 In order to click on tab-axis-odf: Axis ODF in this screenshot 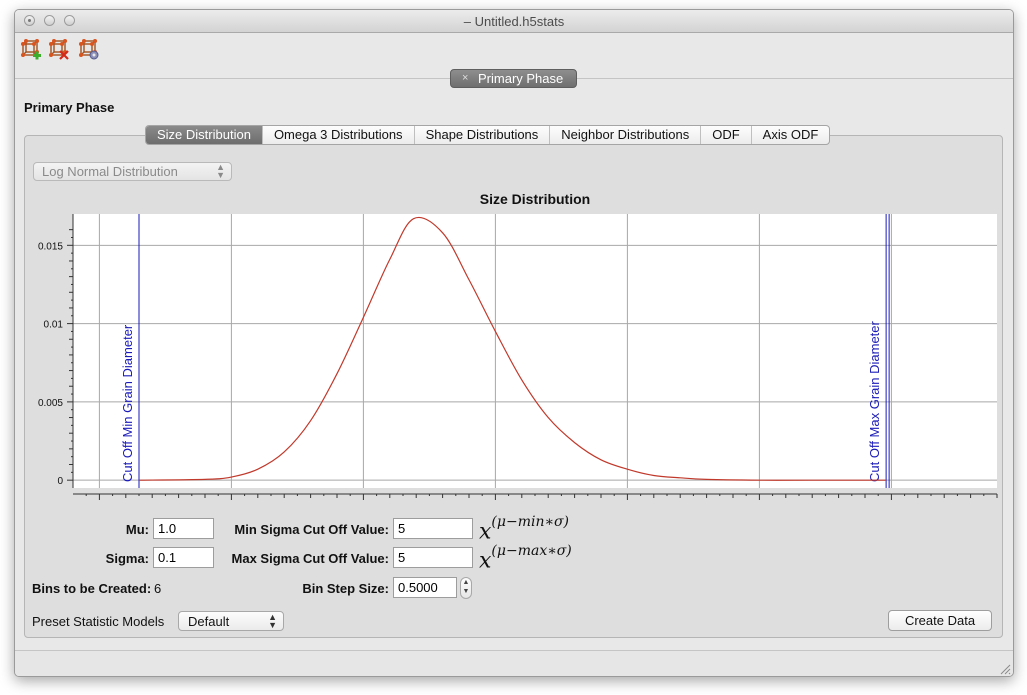, I will do `click(790, 134)`.